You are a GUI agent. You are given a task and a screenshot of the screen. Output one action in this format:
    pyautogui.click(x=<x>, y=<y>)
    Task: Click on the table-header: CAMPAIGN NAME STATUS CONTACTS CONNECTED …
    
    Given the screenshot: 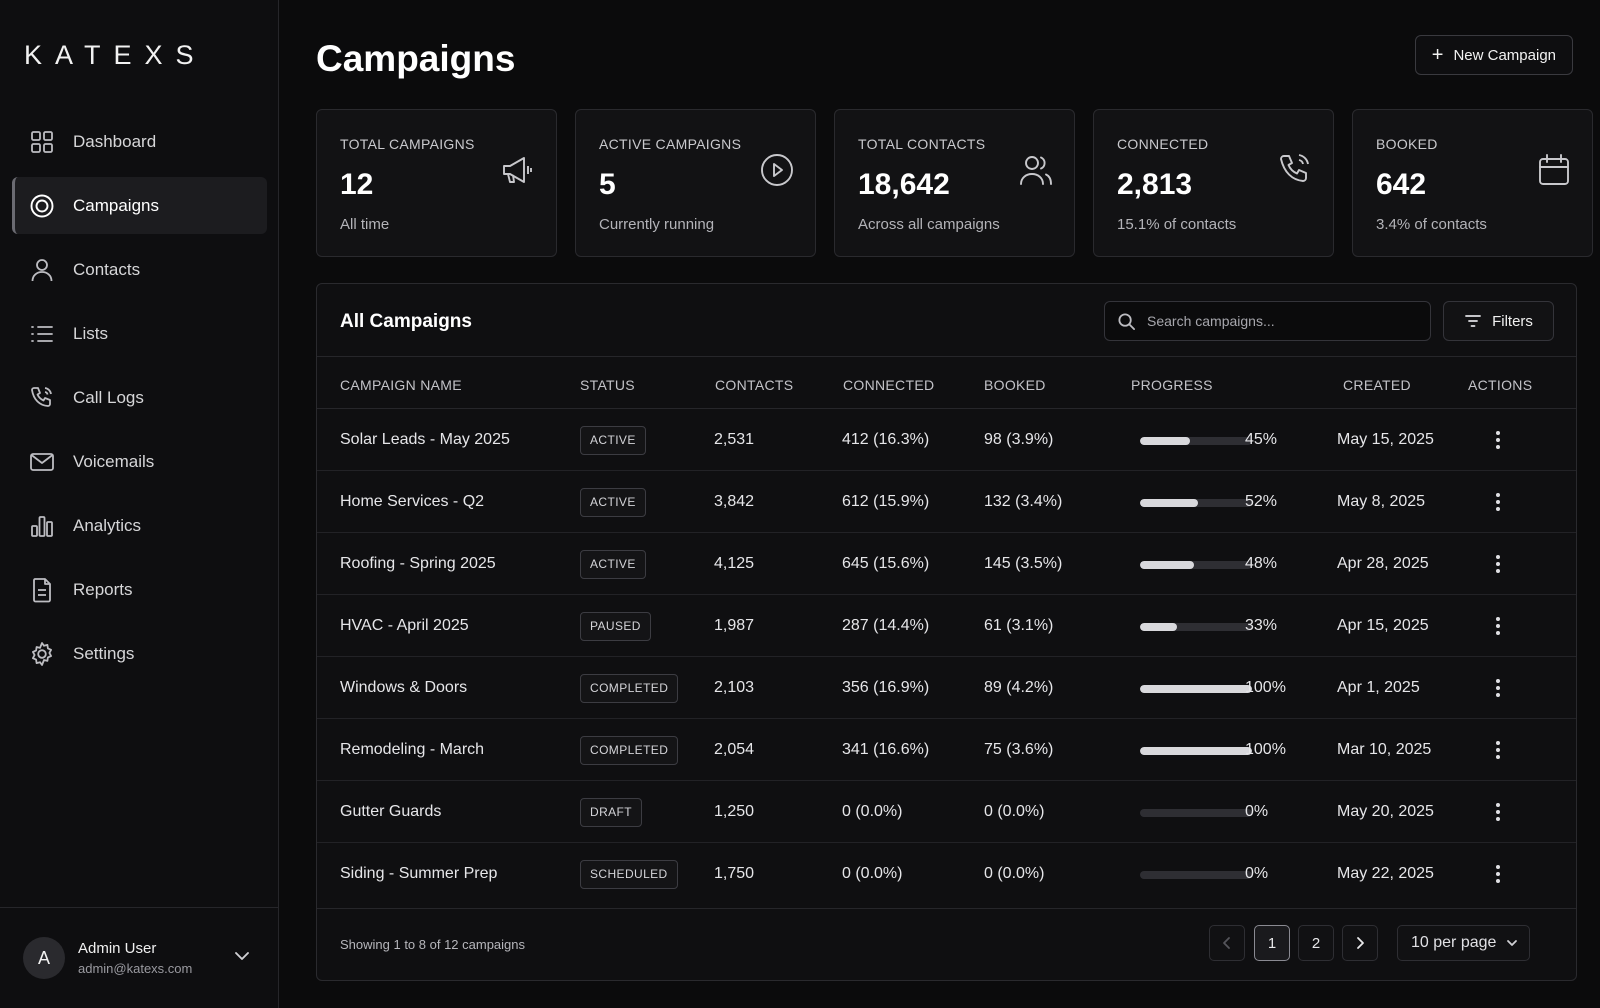 What is the action you would take?
    pyautogui.click(x=946, y=382)
    